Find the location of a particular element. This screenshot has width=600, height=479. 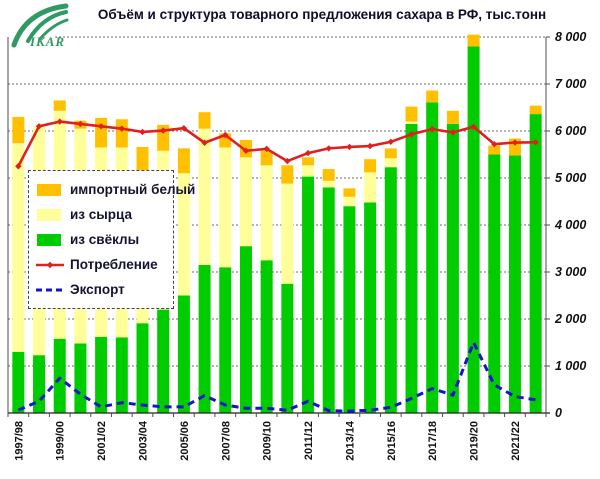

y-axis-label: 0 is located at coordinates (558, 413).